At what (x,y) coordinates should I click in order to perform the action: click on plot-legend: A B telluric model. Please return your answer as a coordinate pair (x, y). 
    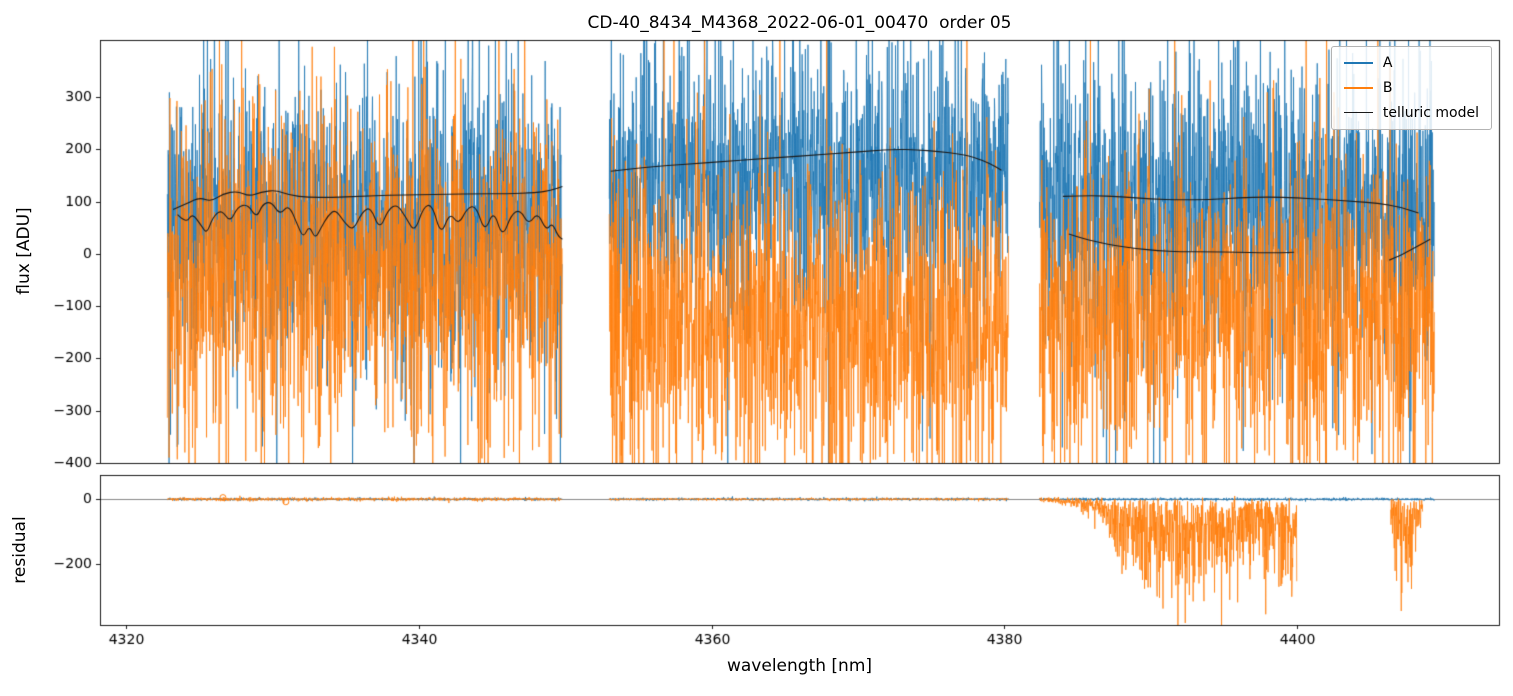
    Looking at the image, I should click on (1411, 88).